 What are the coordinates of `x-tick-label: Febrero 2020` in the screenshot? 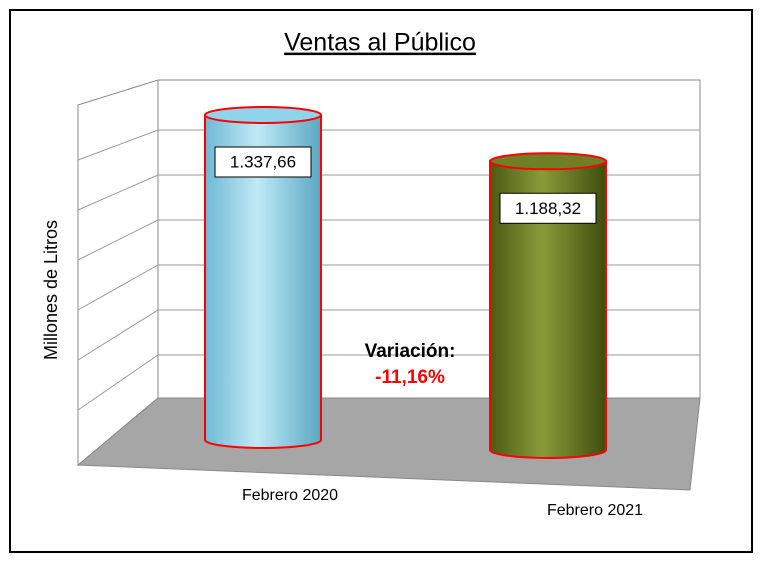 It's located at (290, 495).